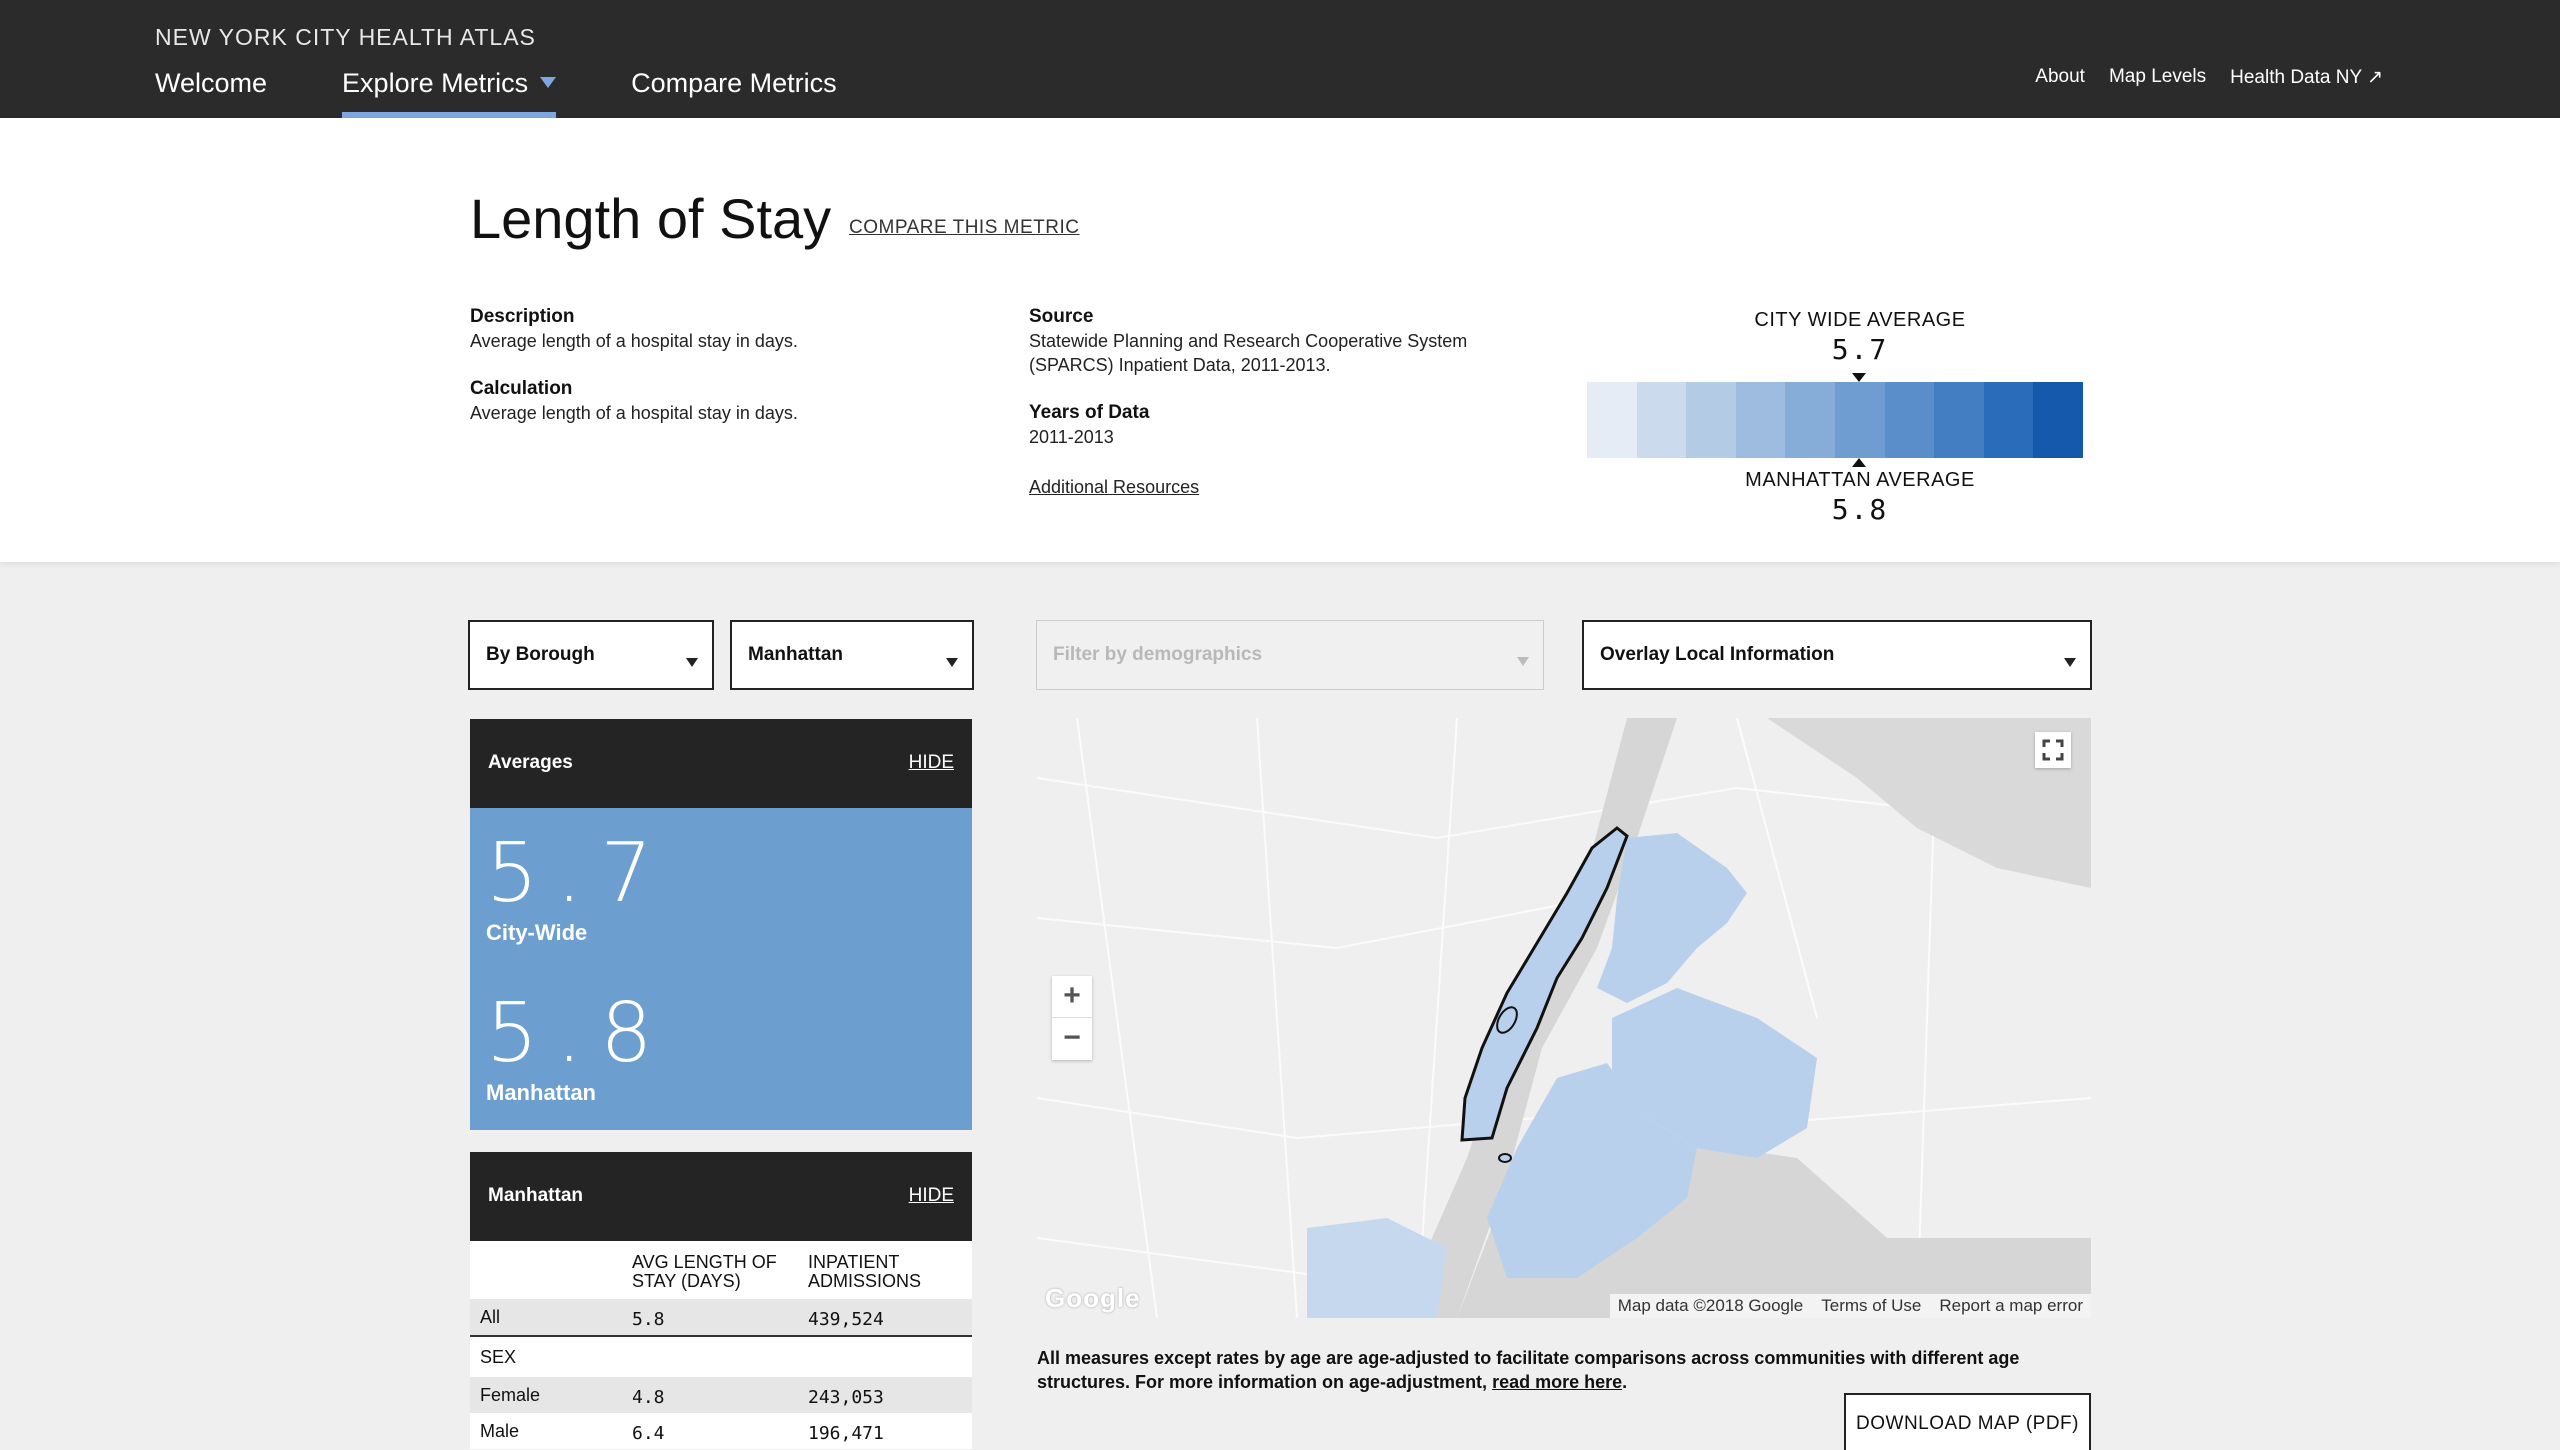 Image resolution: width=2560 pixels, height=1450 pixels. I want to click on table-row: Male 6.4 196,471, so click(721, 1431).